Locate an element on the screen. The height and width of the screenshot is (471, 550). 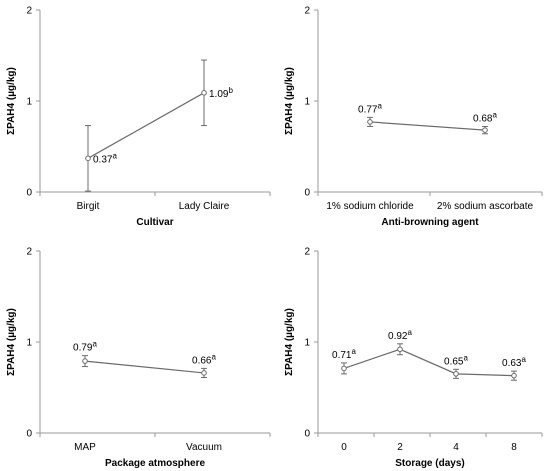
panel-1-y-axis-title: ΣPAH4 (µg/kg) is located at coordinates (11, 101).